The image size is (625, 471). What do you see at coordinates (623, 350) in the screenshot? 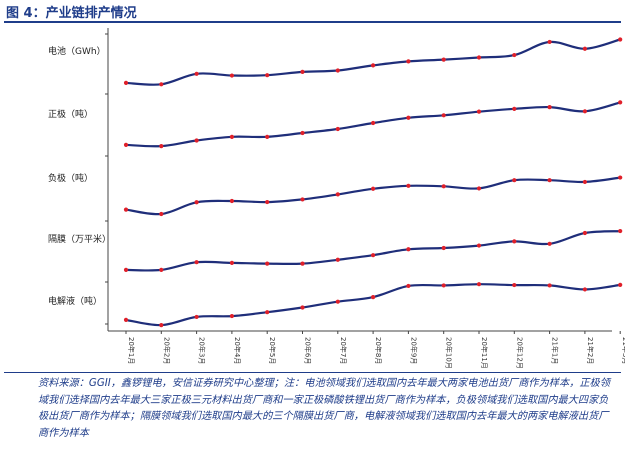
I see `x-tick-label: 21年3月` at bounding box center [623, 350].